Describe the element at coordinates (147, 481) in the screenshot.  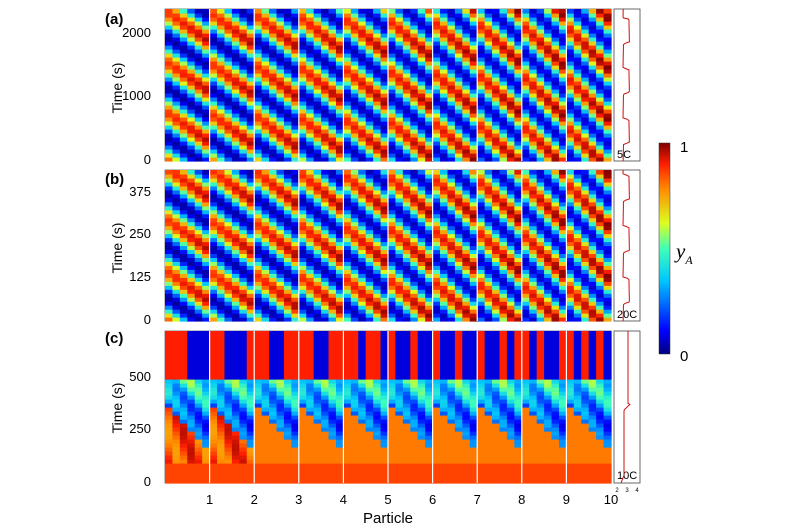
I see `panel-c-ytick: 0` at that location.